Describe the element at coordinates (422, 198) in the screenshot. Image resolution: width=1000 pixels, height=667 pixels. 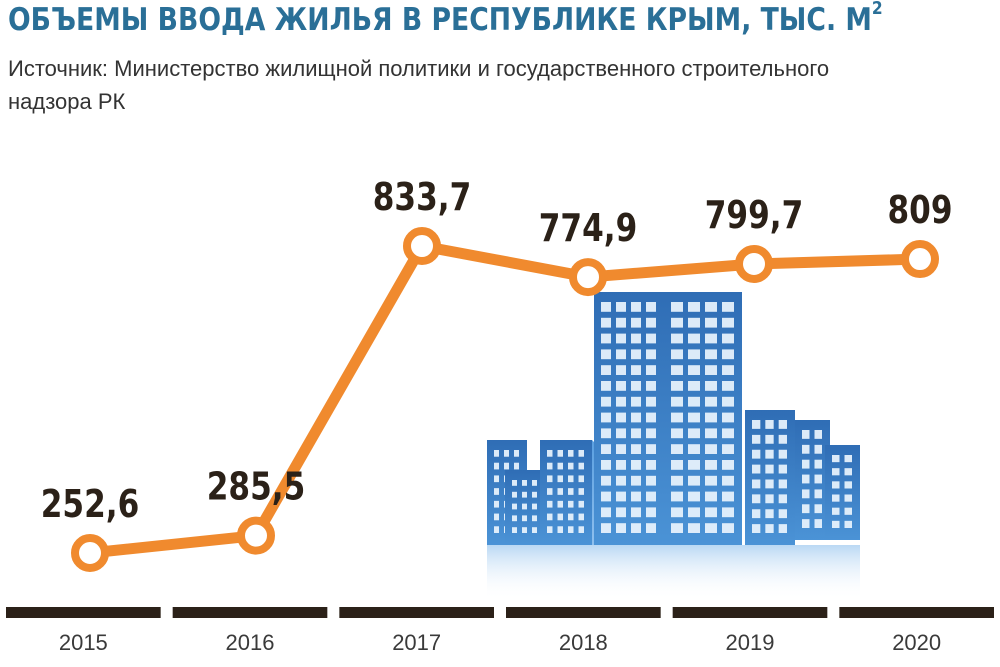
I see `data-label: 833,7` at that location.